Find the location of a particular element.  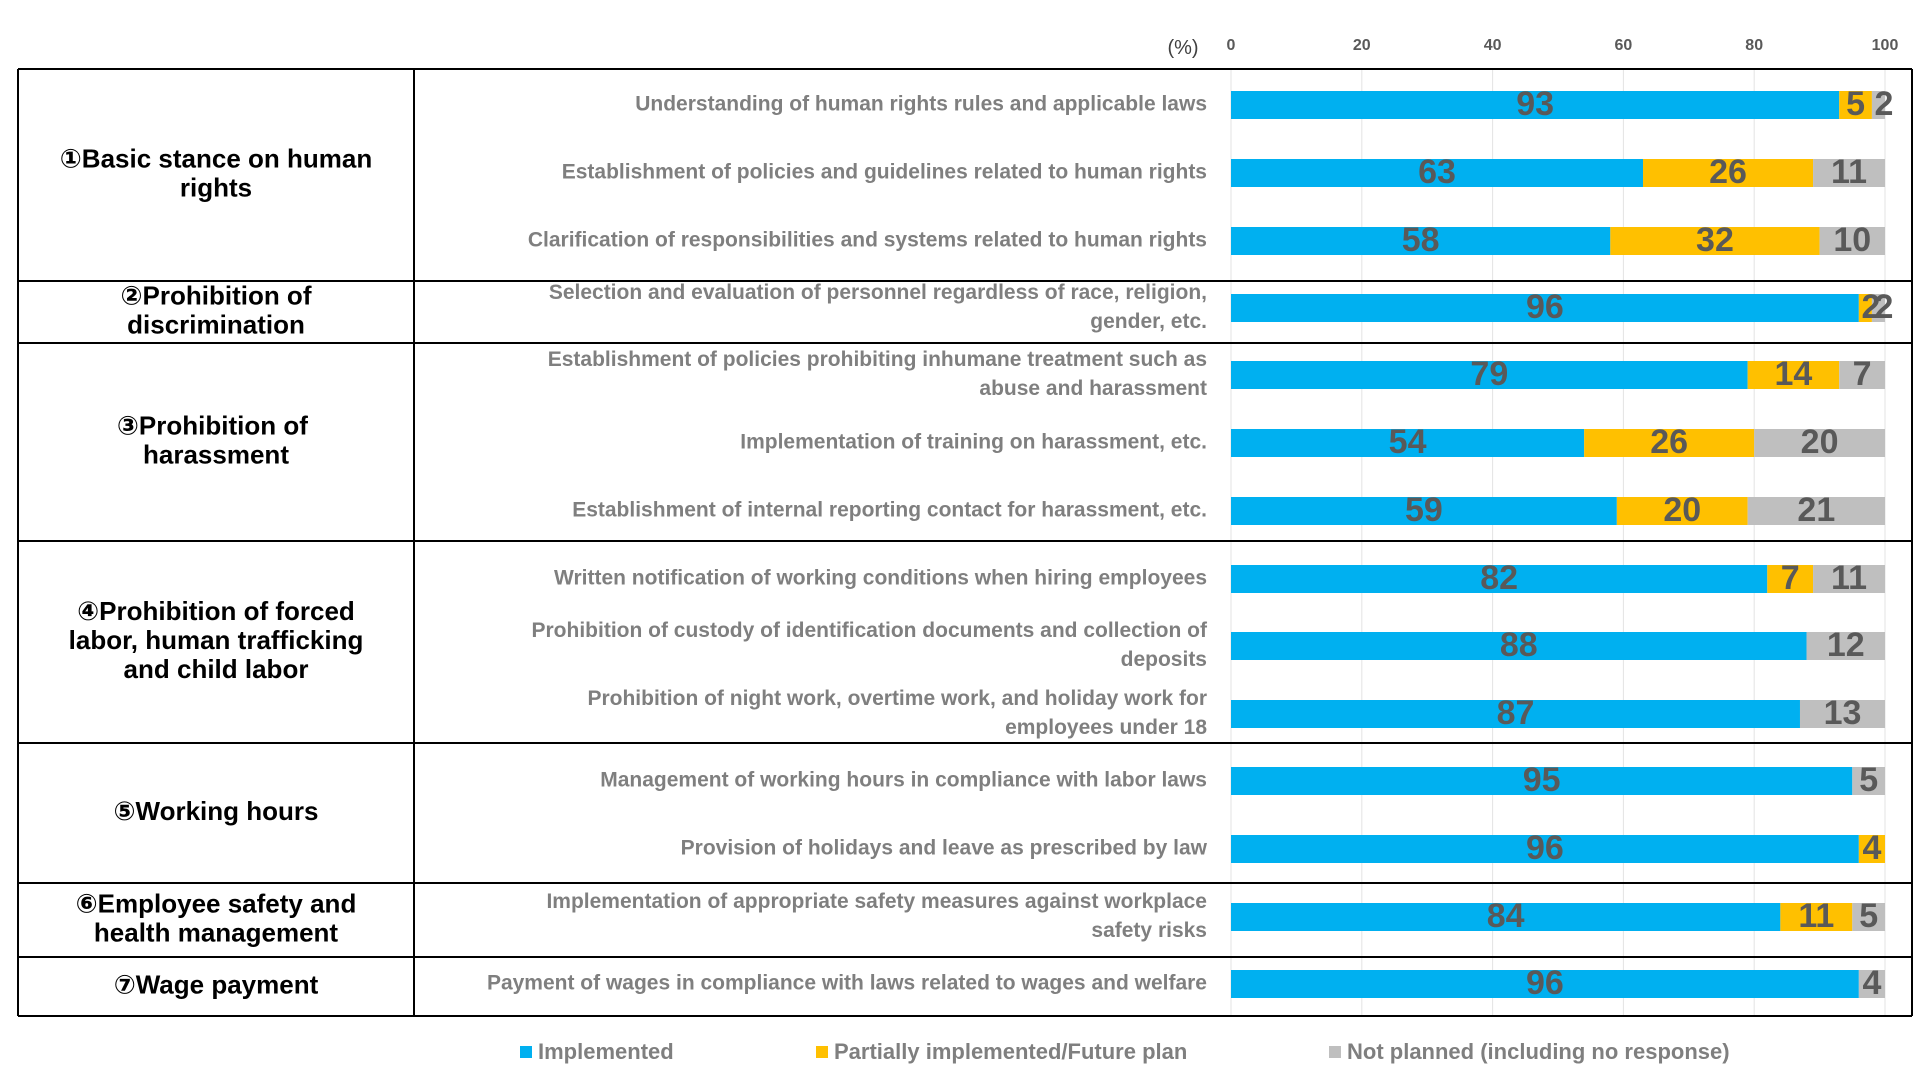

value-label-2-series-3: 11 is located at coordinates (1849, 172).